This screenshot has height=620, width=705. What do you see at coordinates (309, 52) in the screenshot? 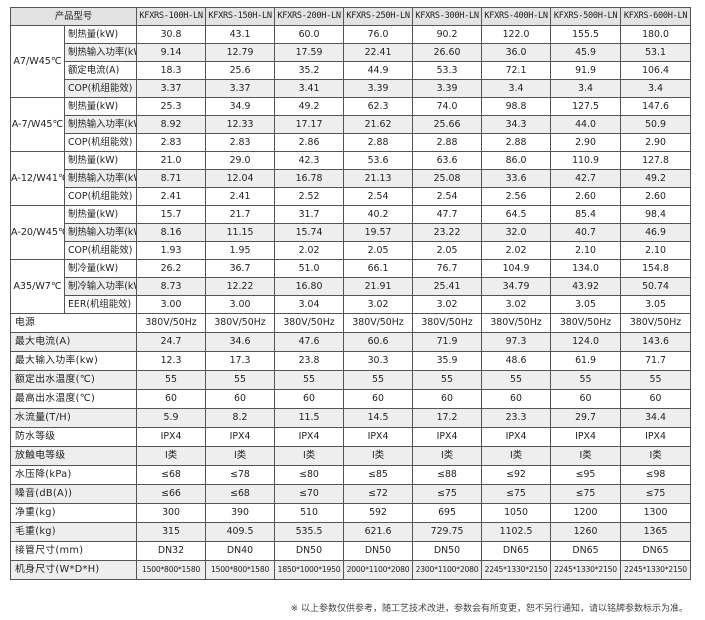
I see `value-cell: 17.59` at bounding box center [309, 52].